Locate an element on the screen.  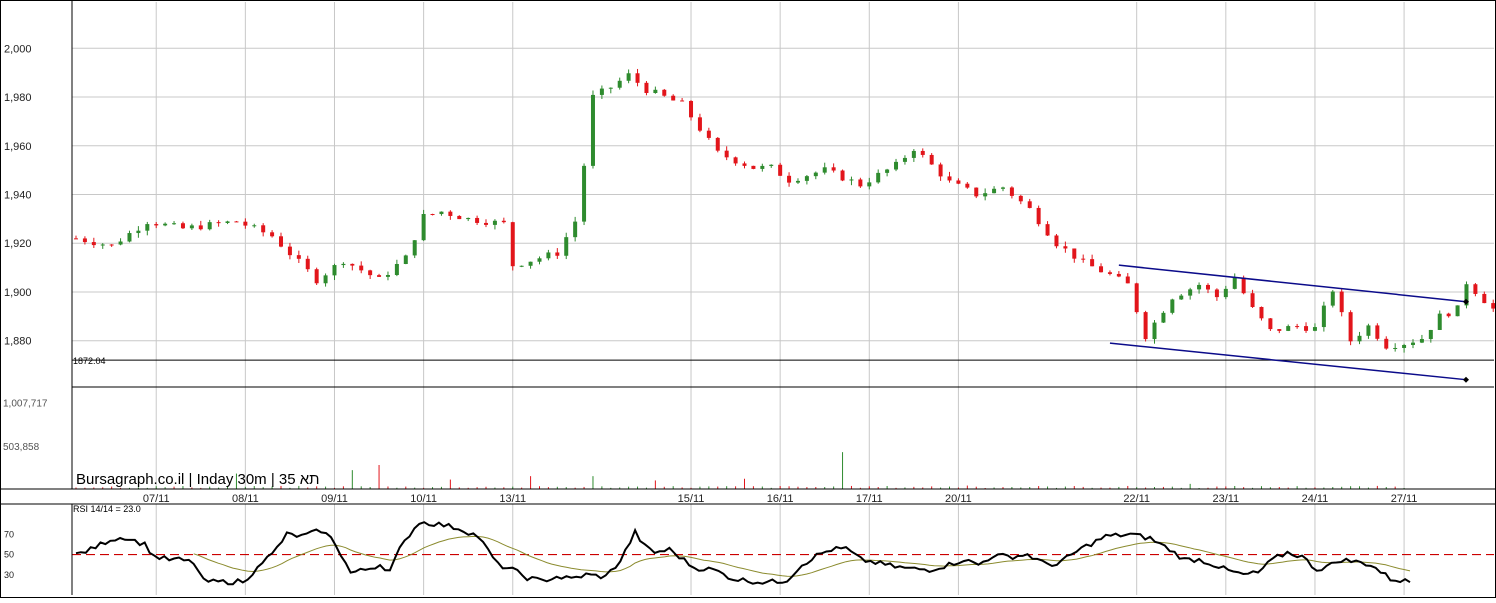
rsi-label: RSI 14/14 = 23.0 is located at coordinates (107, 509).